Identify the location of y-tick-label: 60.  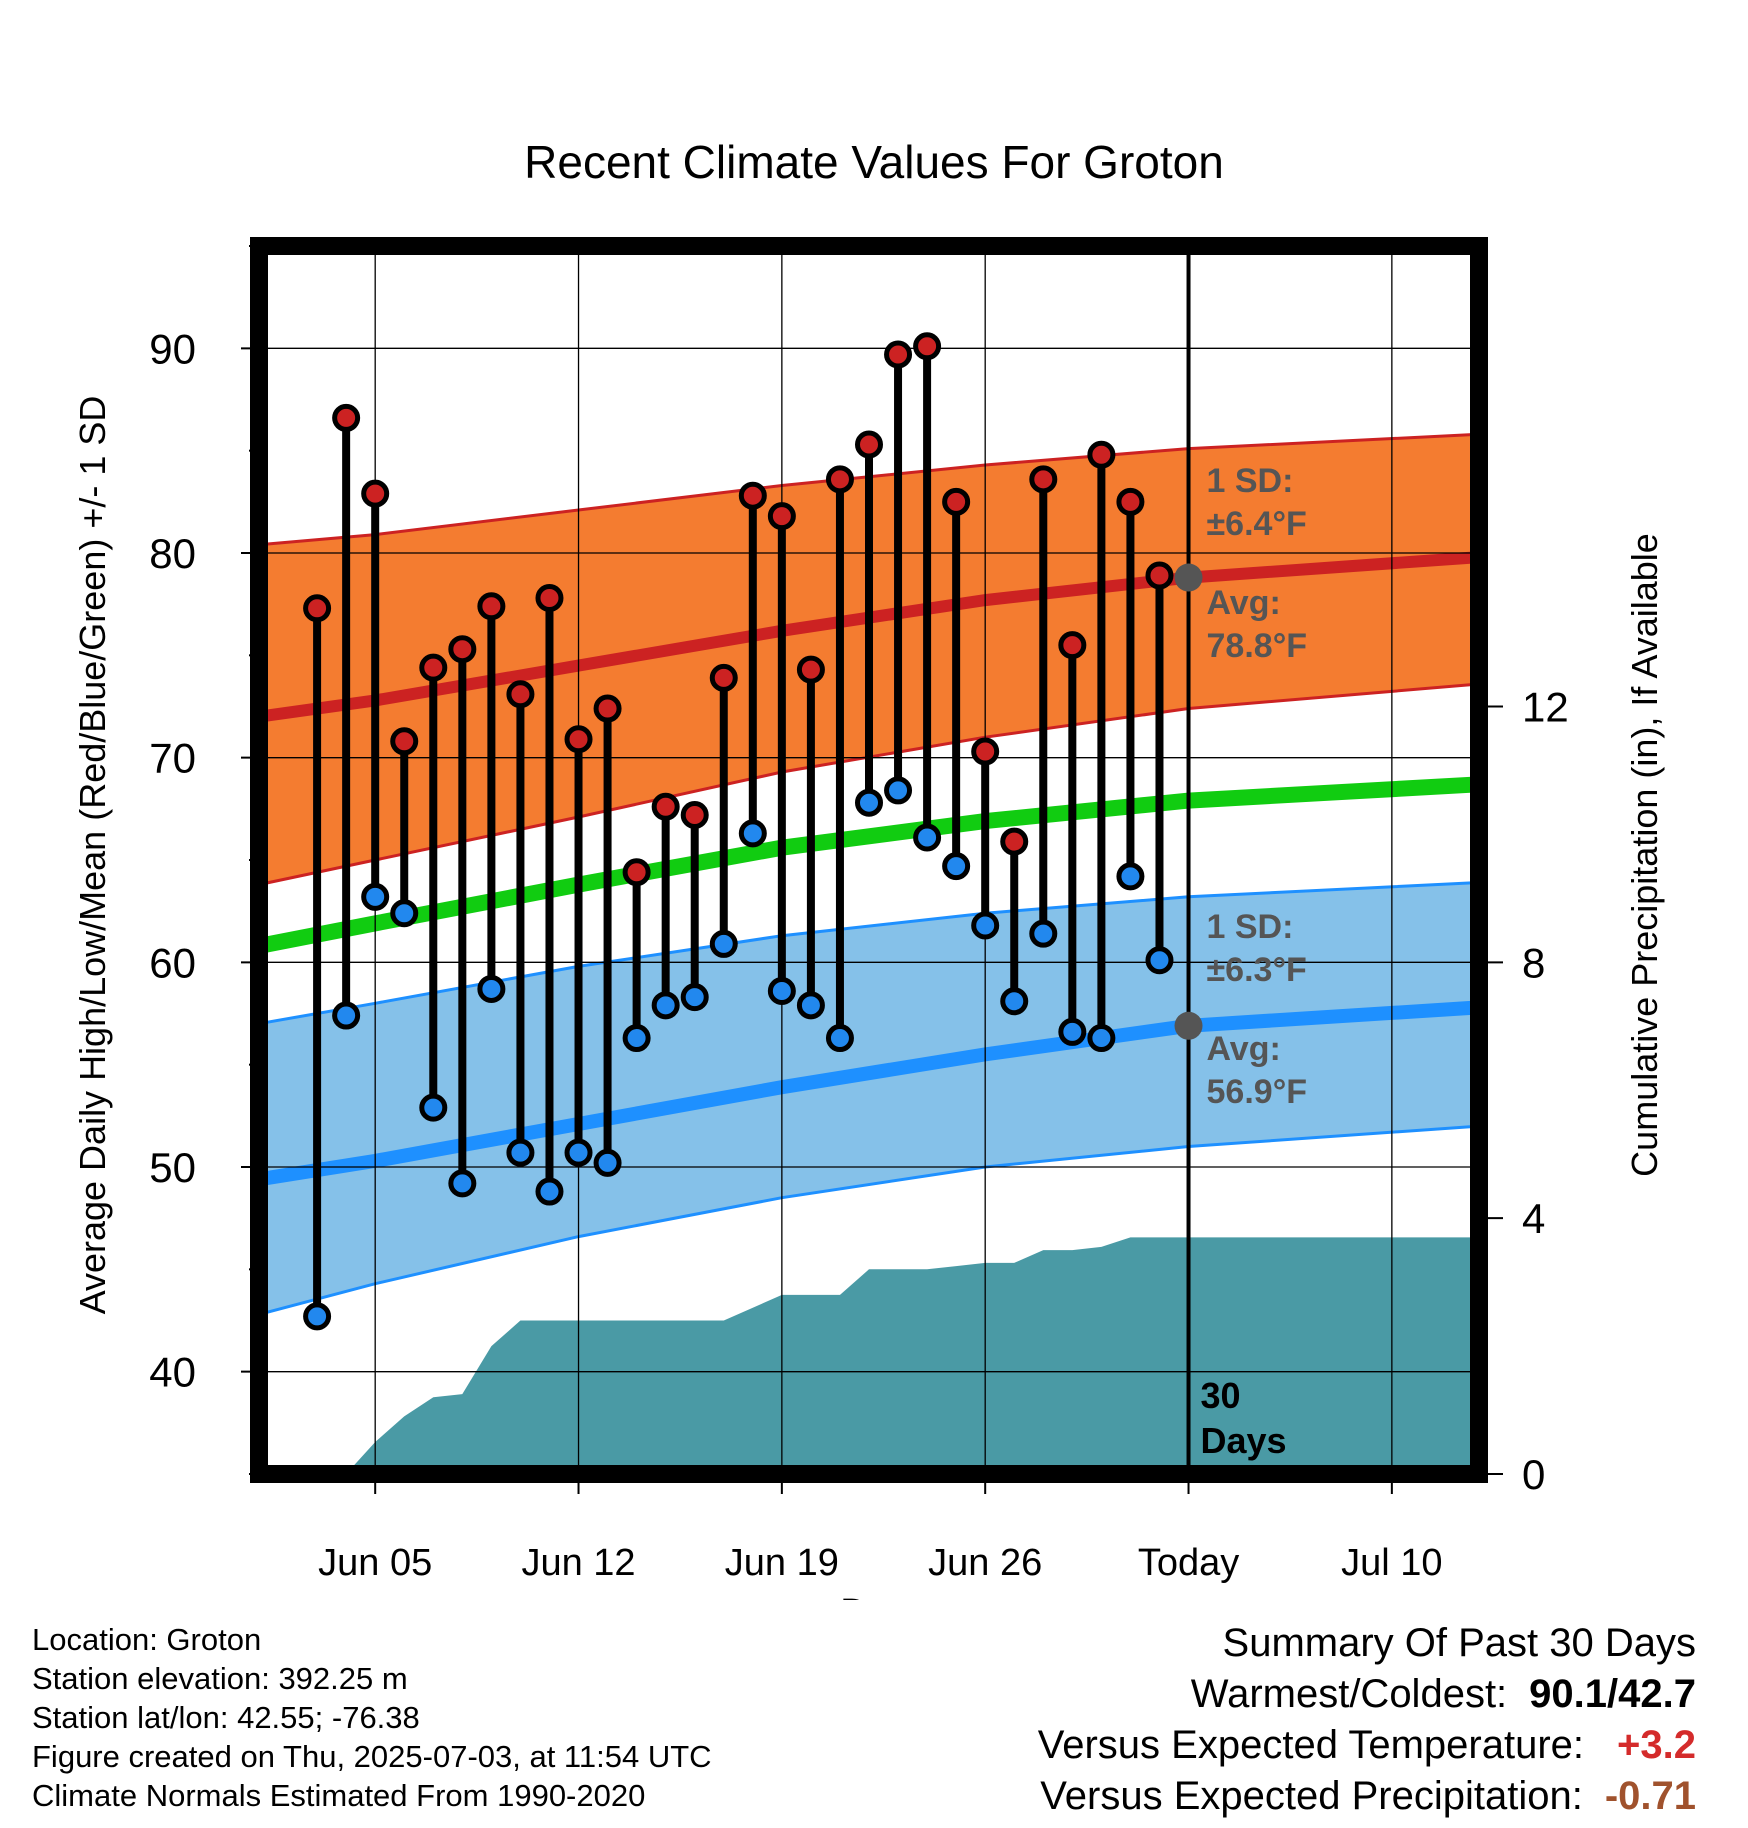
(172, 962).